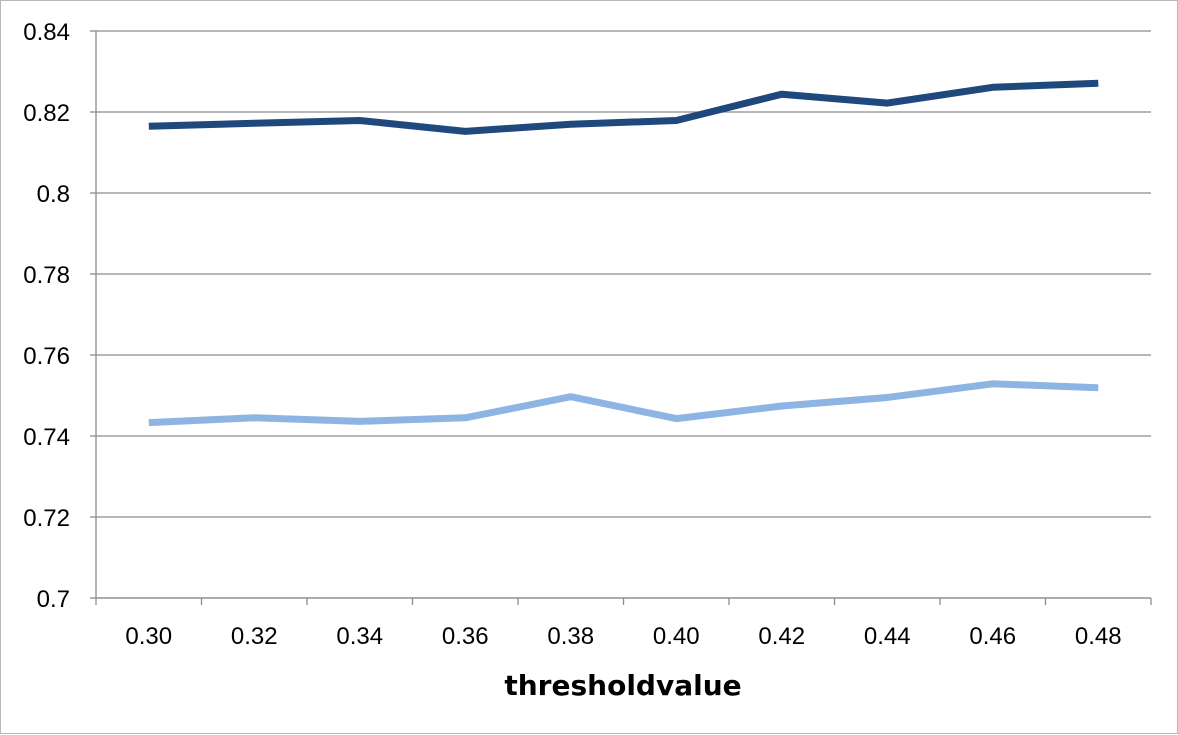  Describe the element at coordinates (53, 194) in the screenshot. I see `y-tick-label: 0.8` at that location.